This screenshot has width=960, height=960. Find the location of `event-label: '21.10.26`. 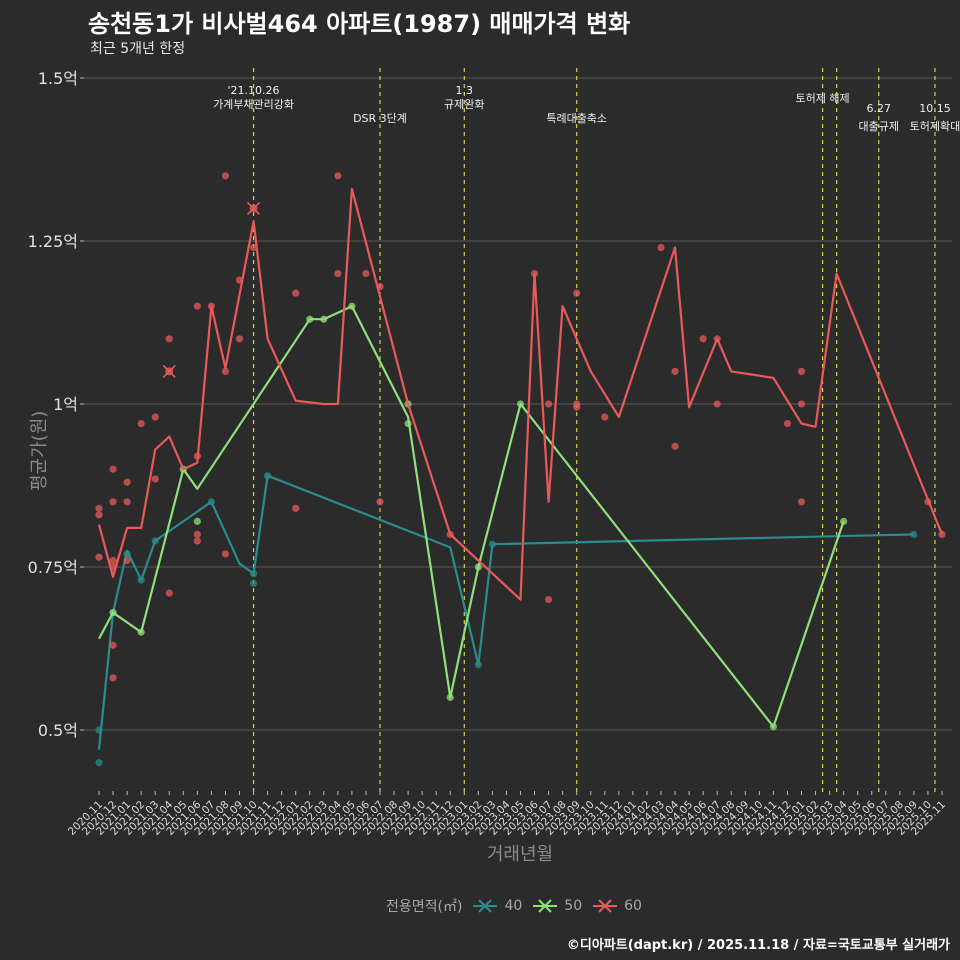

event-label: '21.10.26 is located at coordinates (254, 90).